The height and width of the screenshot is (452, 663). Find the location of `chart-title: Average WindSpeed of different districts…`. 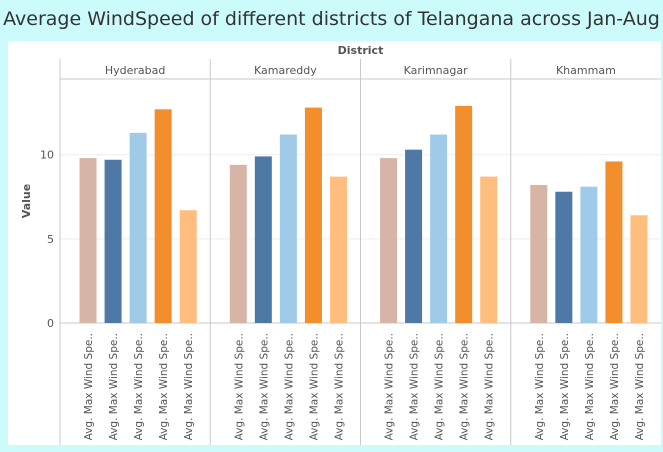

chart-title: Average WindSpeed of different districts… is located at coordinates (331, 19).